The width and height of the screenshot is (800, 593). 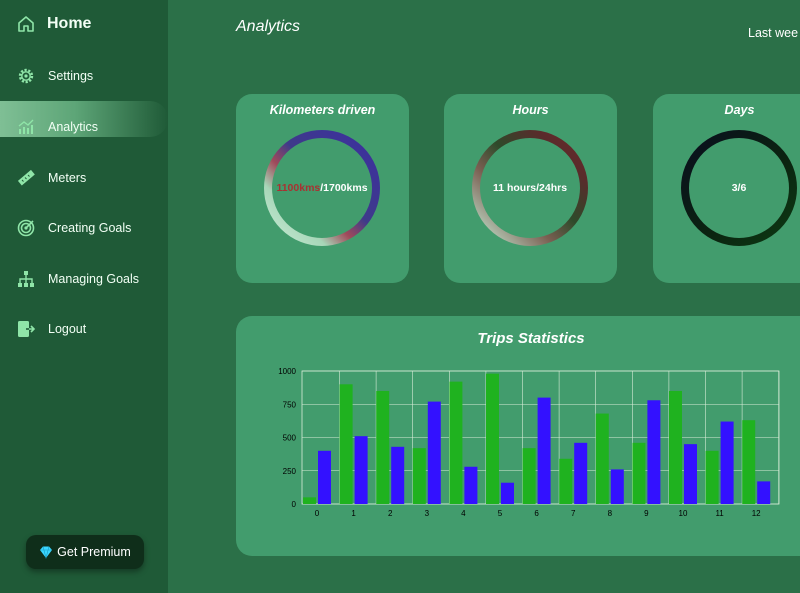 I want to click on get-premium-button: Get Premium, so click(x=85, y=552).